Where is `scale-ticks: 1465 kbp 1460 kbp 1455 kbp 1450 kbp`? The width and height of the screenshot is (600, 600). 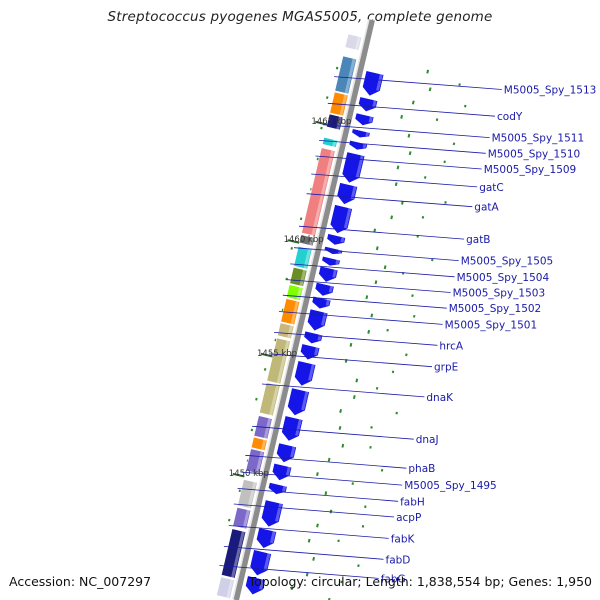 scale-ticks: 1465 kbp 1460 kbp 1455 kbp 1450 kbp is located at coordinates (290, 298).